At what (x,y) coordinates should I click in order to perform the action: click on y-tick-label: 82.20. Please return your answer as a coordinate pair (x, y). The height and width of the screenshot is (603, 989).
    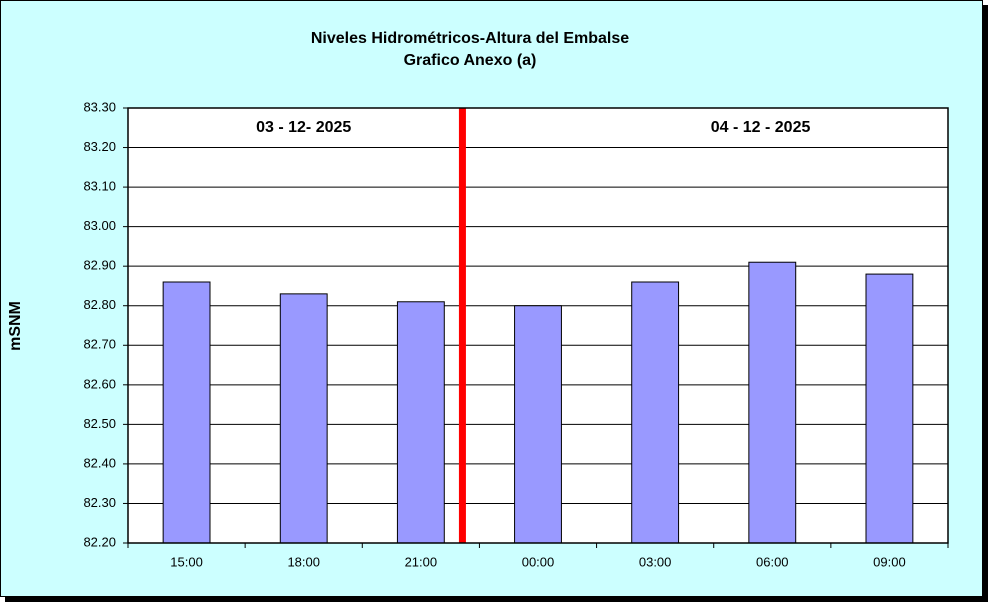
    Looking at the image, I should click on (99, 541).